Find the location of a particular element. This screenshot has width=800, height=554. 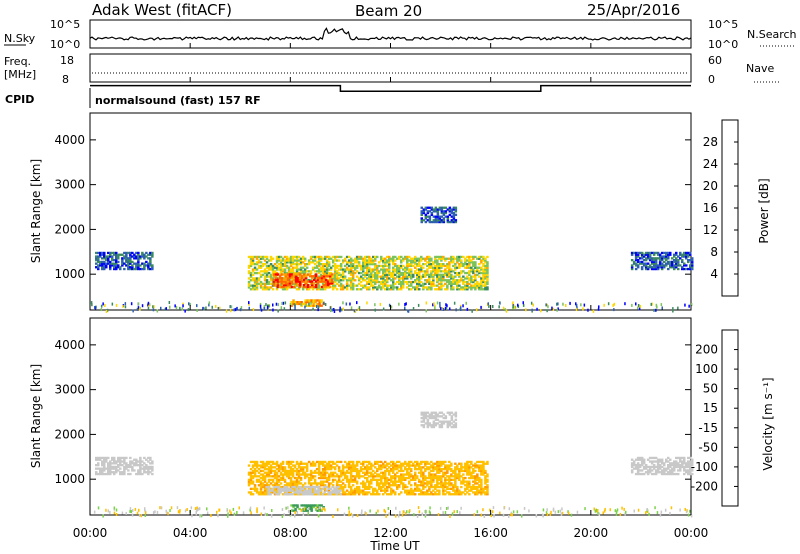

y-tick-label: 1000 is located at coordinates (69, 274).